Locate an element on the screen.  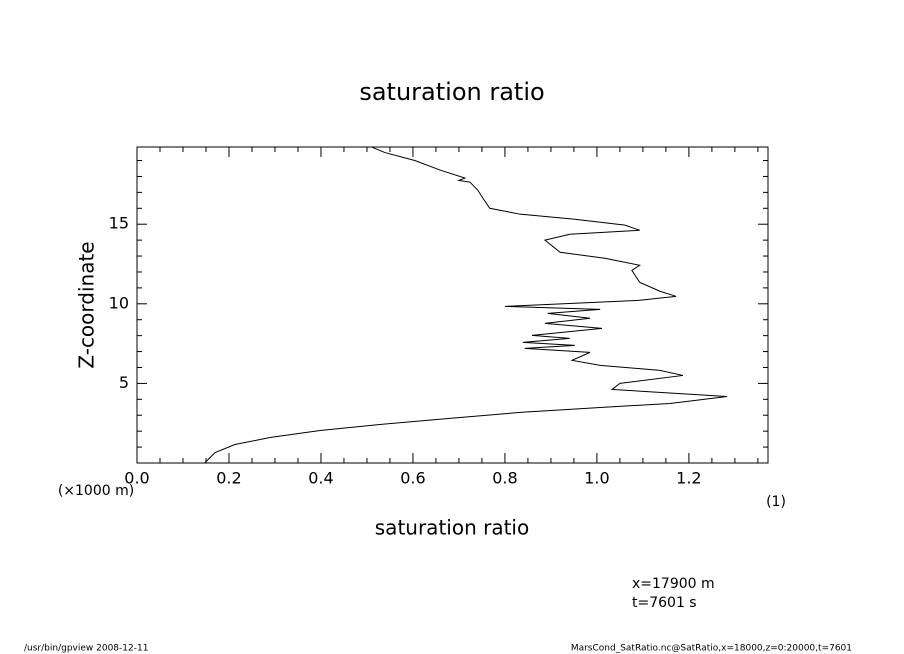
x-axis-unit: (1) is located at coordinates (776, 502).